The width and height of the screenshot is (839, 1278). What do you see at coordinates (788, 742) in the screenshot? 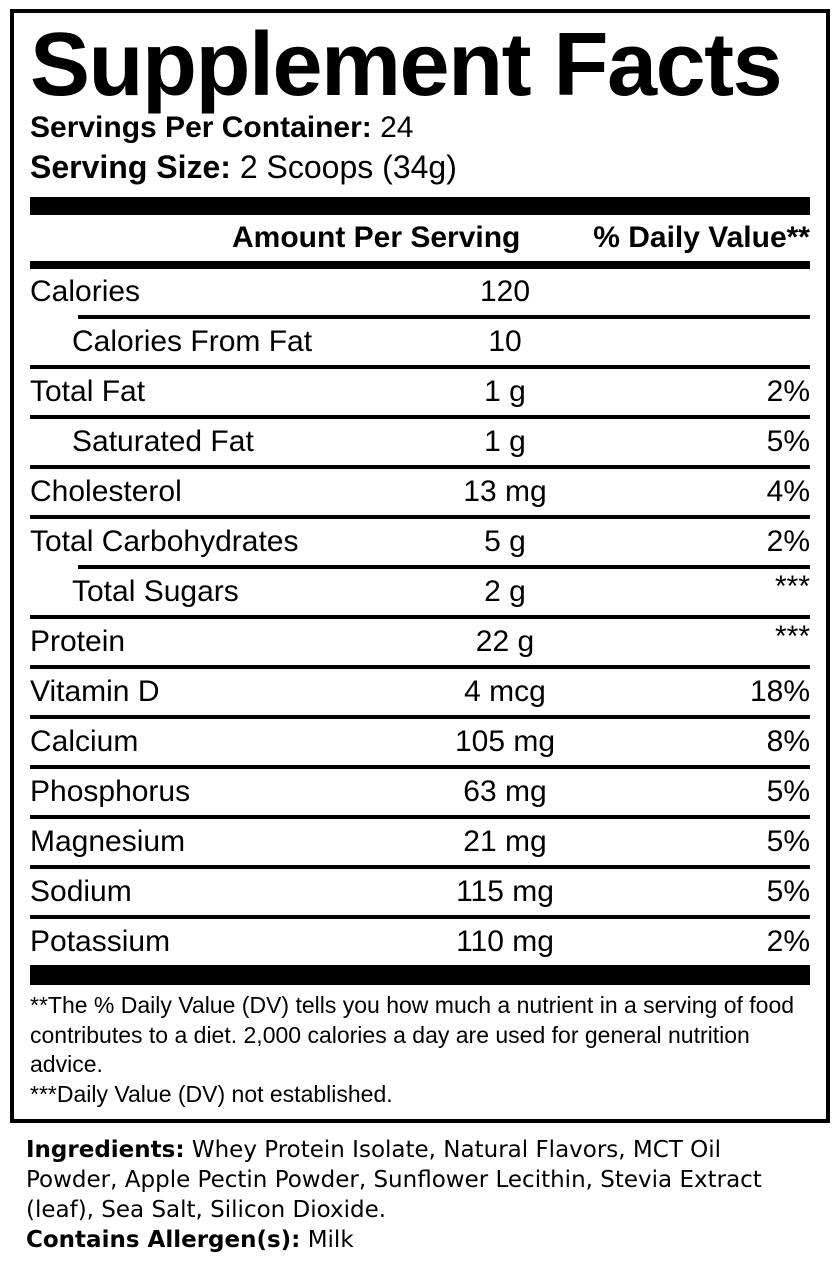
I see `nutrient-daily-value: 8%` at bounding box center [788, 742].